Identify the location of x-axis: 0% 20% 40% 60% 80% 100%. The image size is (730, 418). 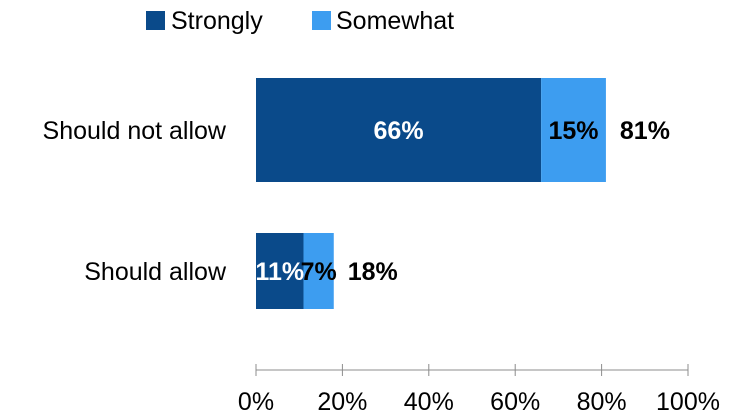
(479, 390).